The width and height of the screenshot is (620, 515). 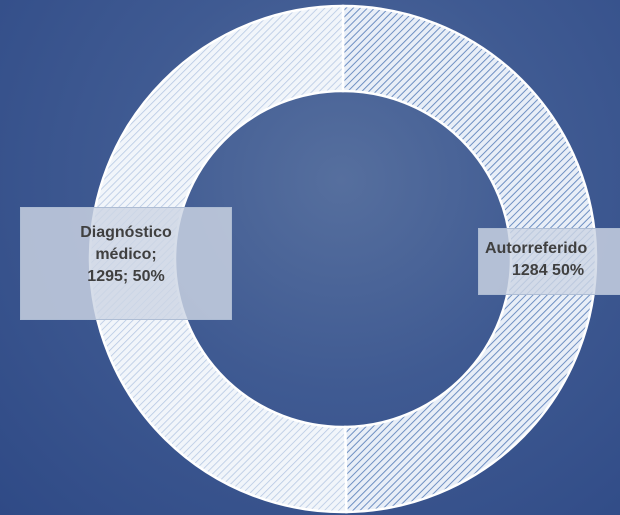 I want to click on data-label: Autorreferido 1284 50%, so click(x=549, y=261).